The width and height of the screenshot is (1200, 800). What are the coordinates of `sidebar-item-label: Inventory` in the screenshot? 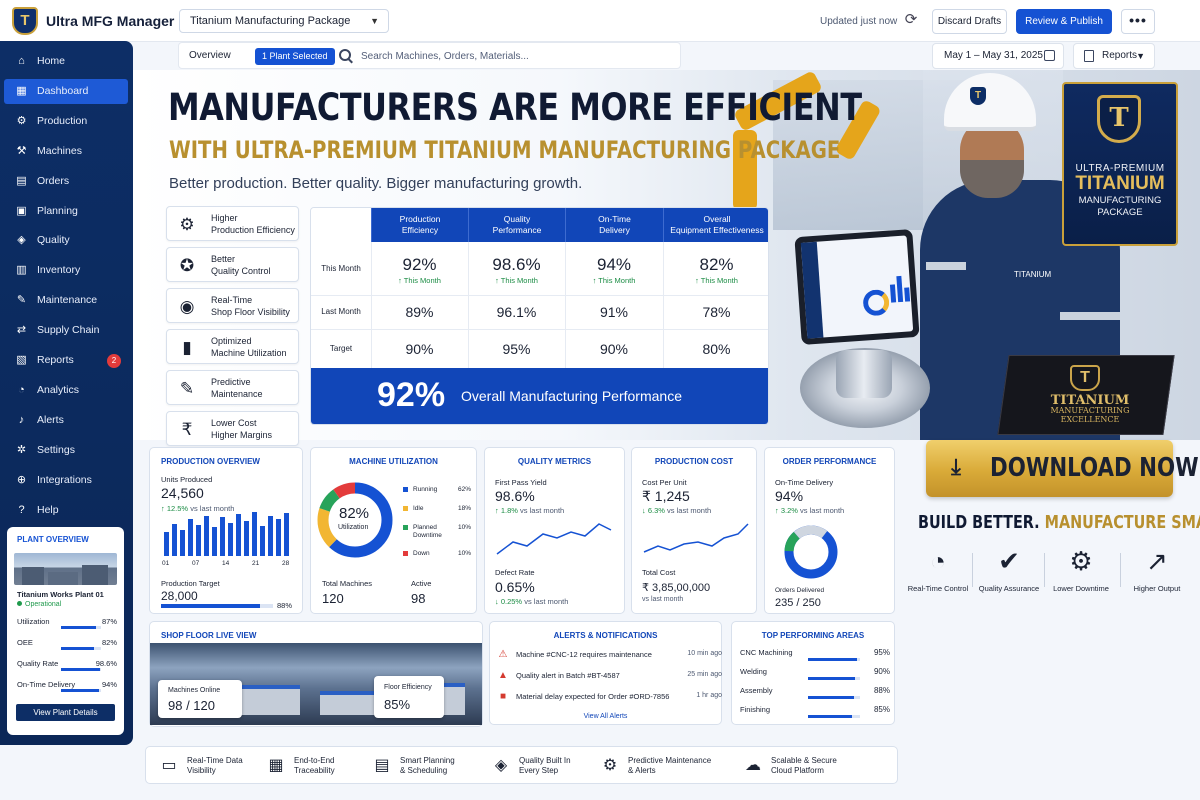 It's located at (59, 270).